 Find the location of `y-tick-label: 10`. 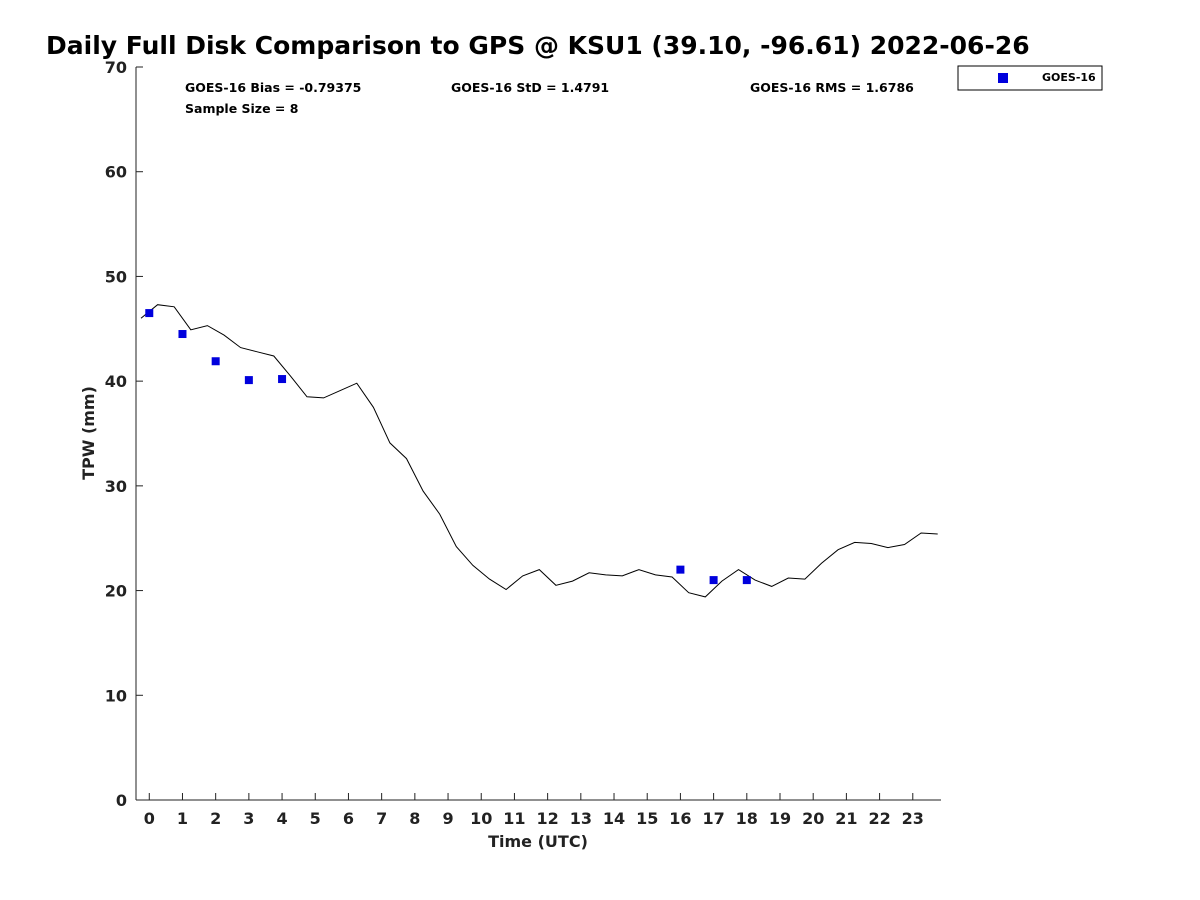

y-tick-label: 10 is located at coordinates (116, 695).